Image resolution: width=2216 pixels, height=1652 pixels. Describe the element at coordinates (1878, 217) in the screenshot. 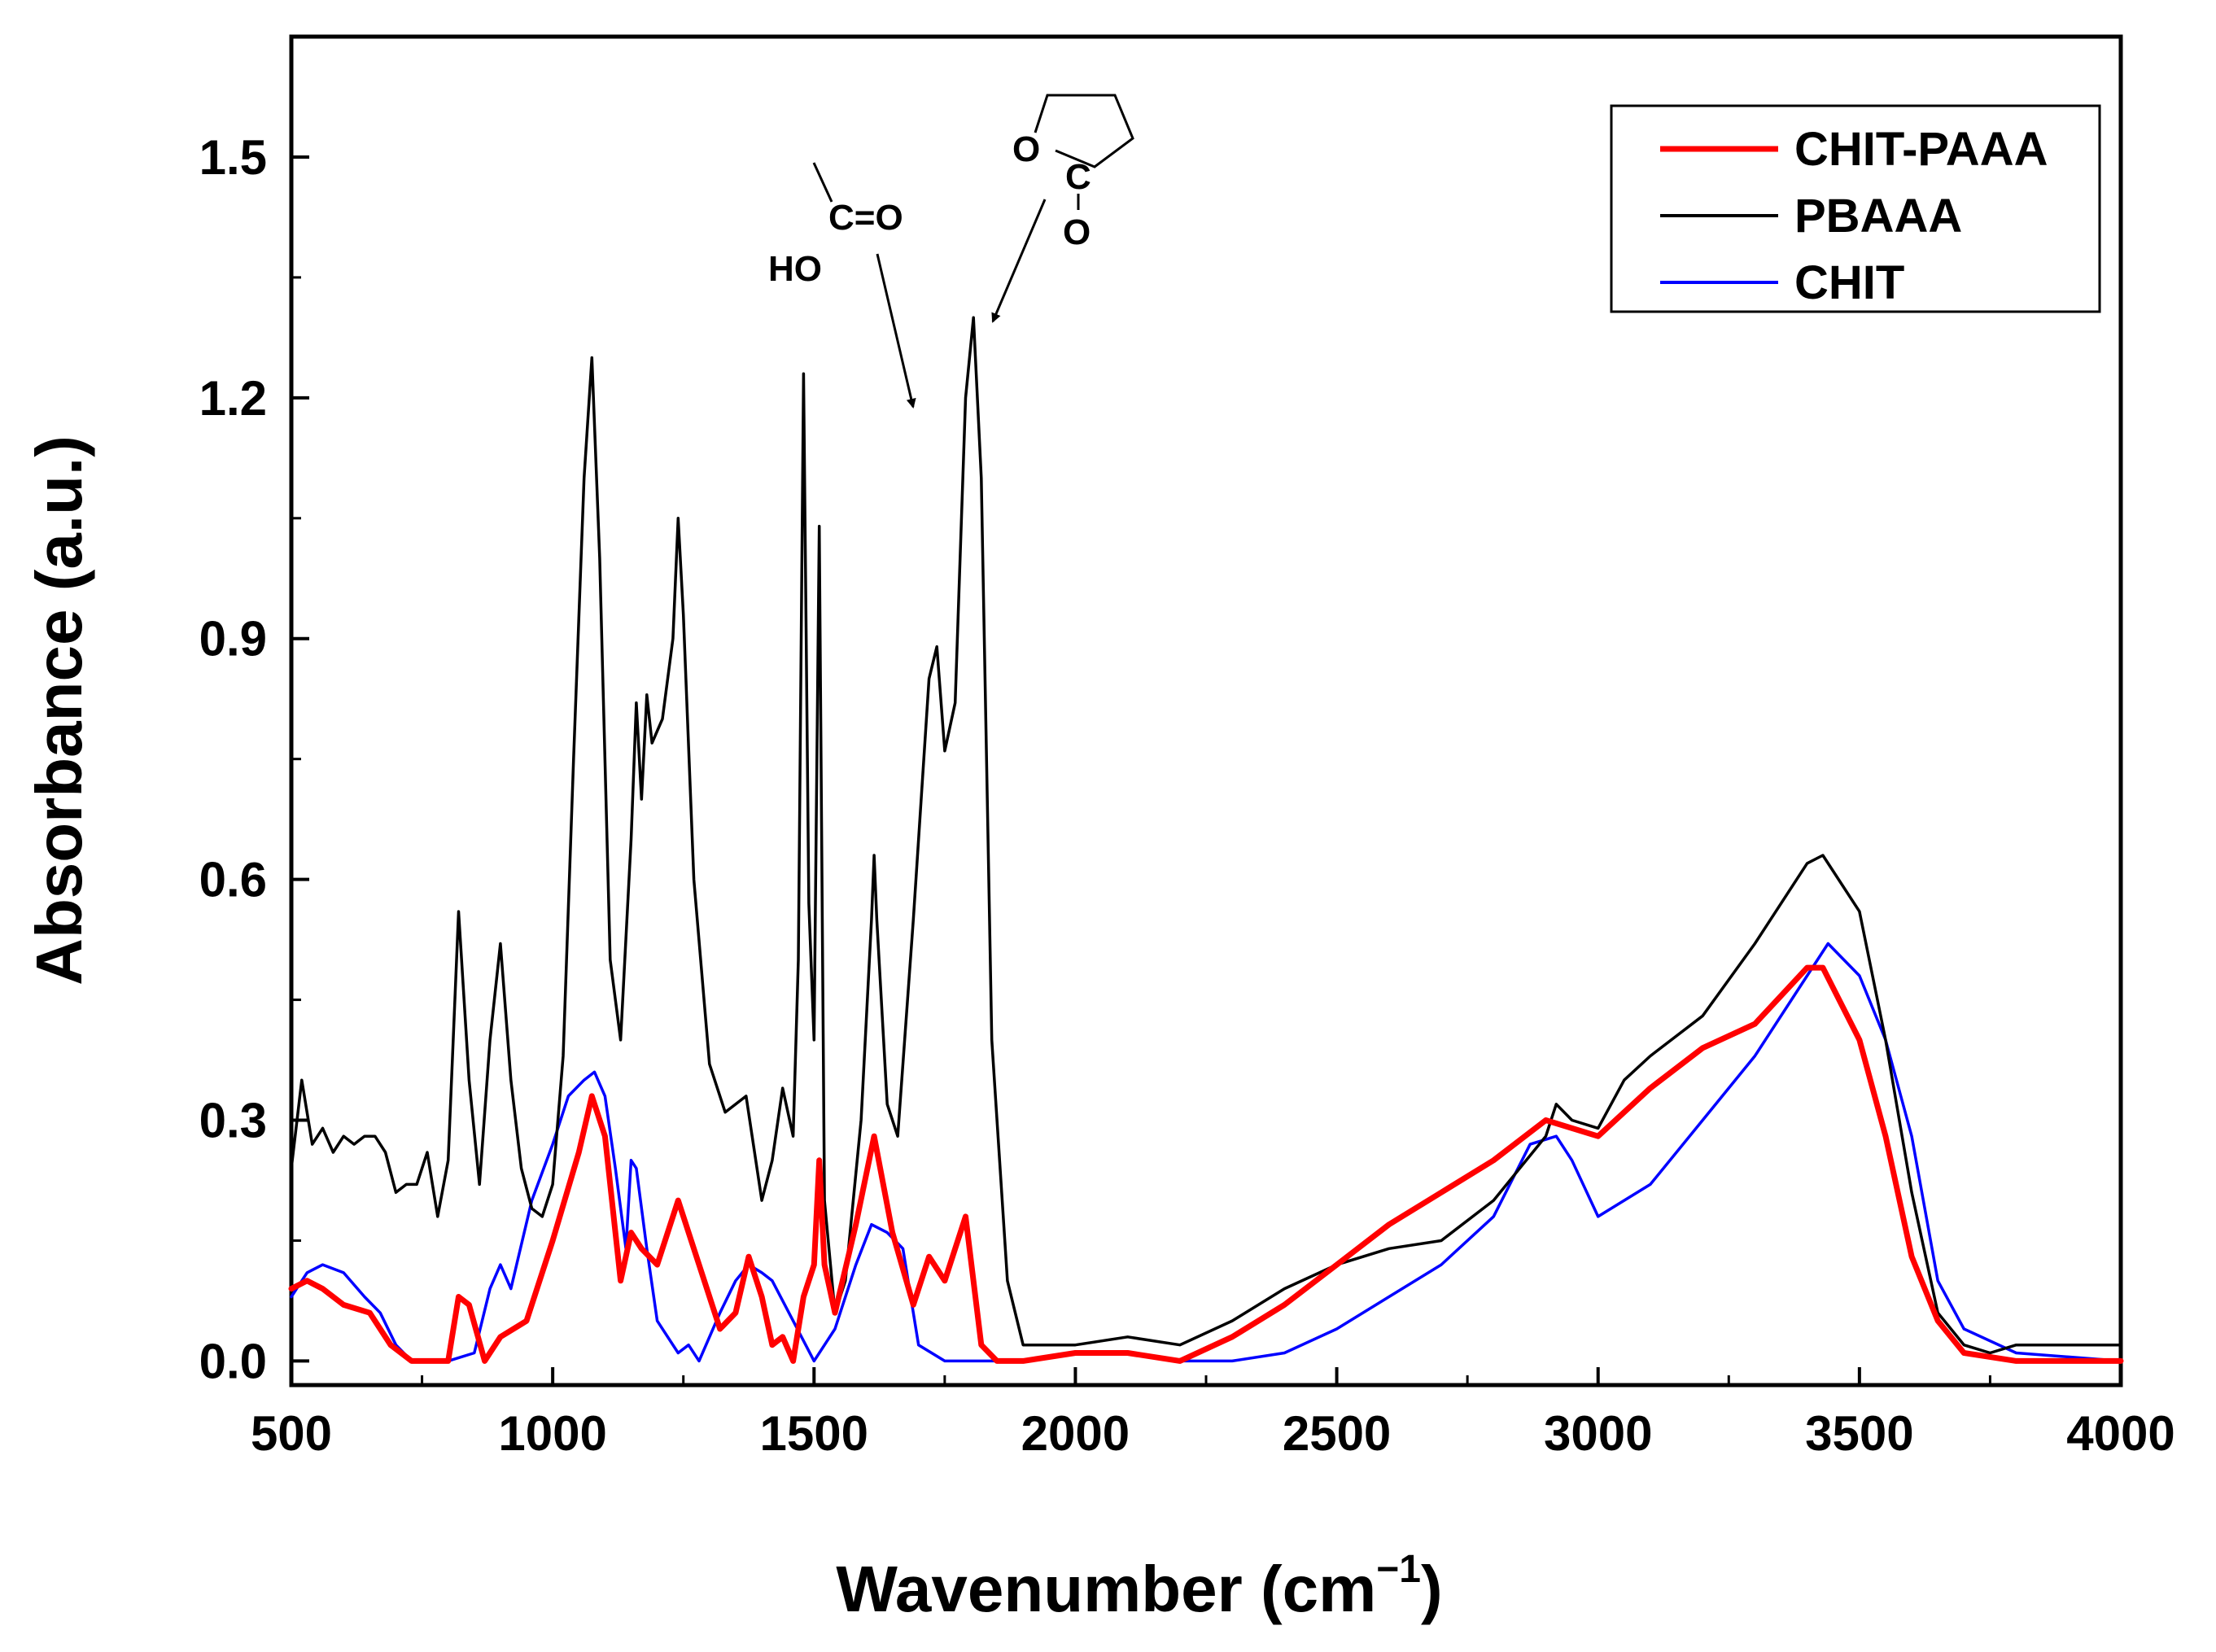

I see `legend-label-pbaaa: PBAAA` at that location.